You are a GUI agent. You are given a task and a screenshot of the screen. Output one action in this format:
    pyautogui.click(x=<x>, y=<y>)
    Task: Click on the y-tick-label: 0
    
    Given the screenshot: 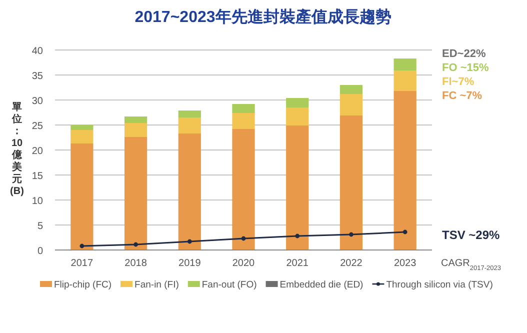 What is the action you would take?
    pyautogui.click(x=40, y=251)
    